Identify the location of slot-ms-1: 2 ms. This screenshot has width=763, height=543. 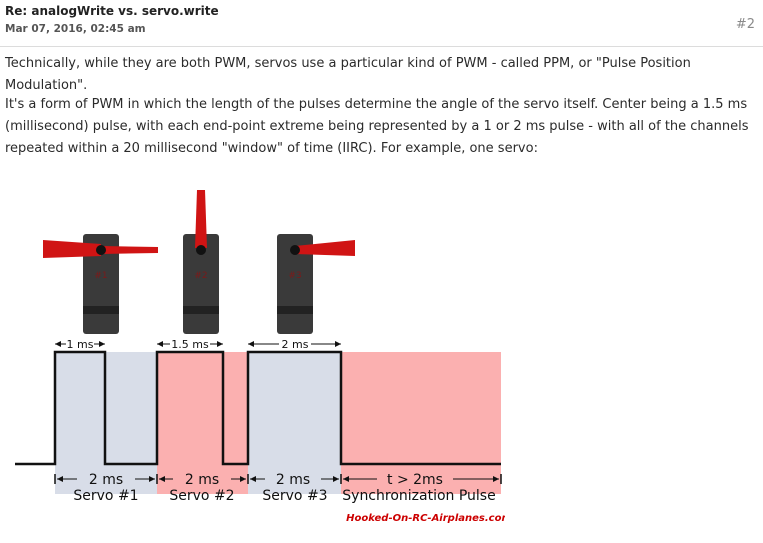
(106, 480).